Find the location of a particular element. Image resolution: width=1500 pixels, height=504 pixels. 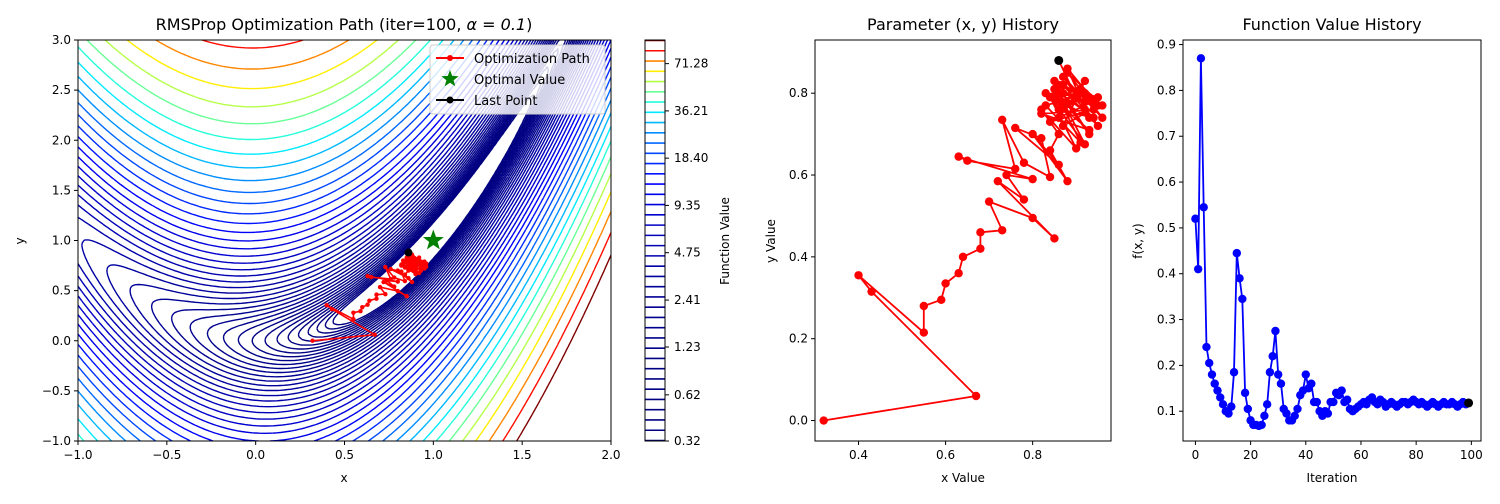

colorbar-frame is located at coordinates (655, 240).